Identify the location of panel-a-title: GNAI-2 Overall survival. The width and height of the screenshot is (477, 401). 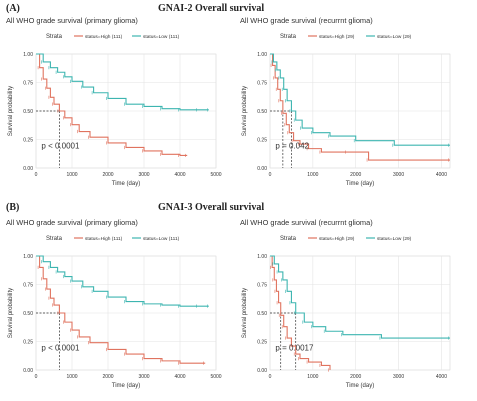
(211, 8).